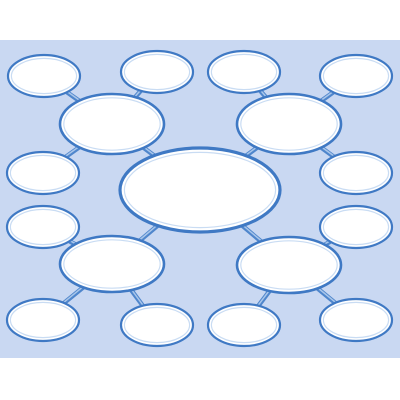 The image size is (400, 400). Describe the element at coordinates (356, 320) in the screenshot. I see `bubble-bottom-right-corner` at that location.